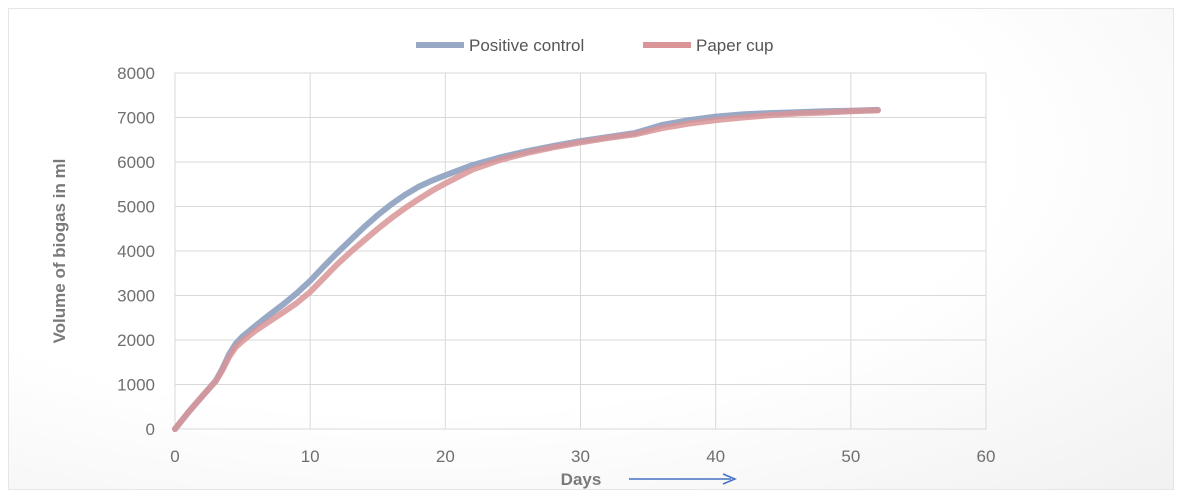 The height and width of the screenshot is (498, 1182). What do you see at coordinates (174, 456) in the screenshot?
I see `x-tick-label: 0` at bounding box center [174, 456].